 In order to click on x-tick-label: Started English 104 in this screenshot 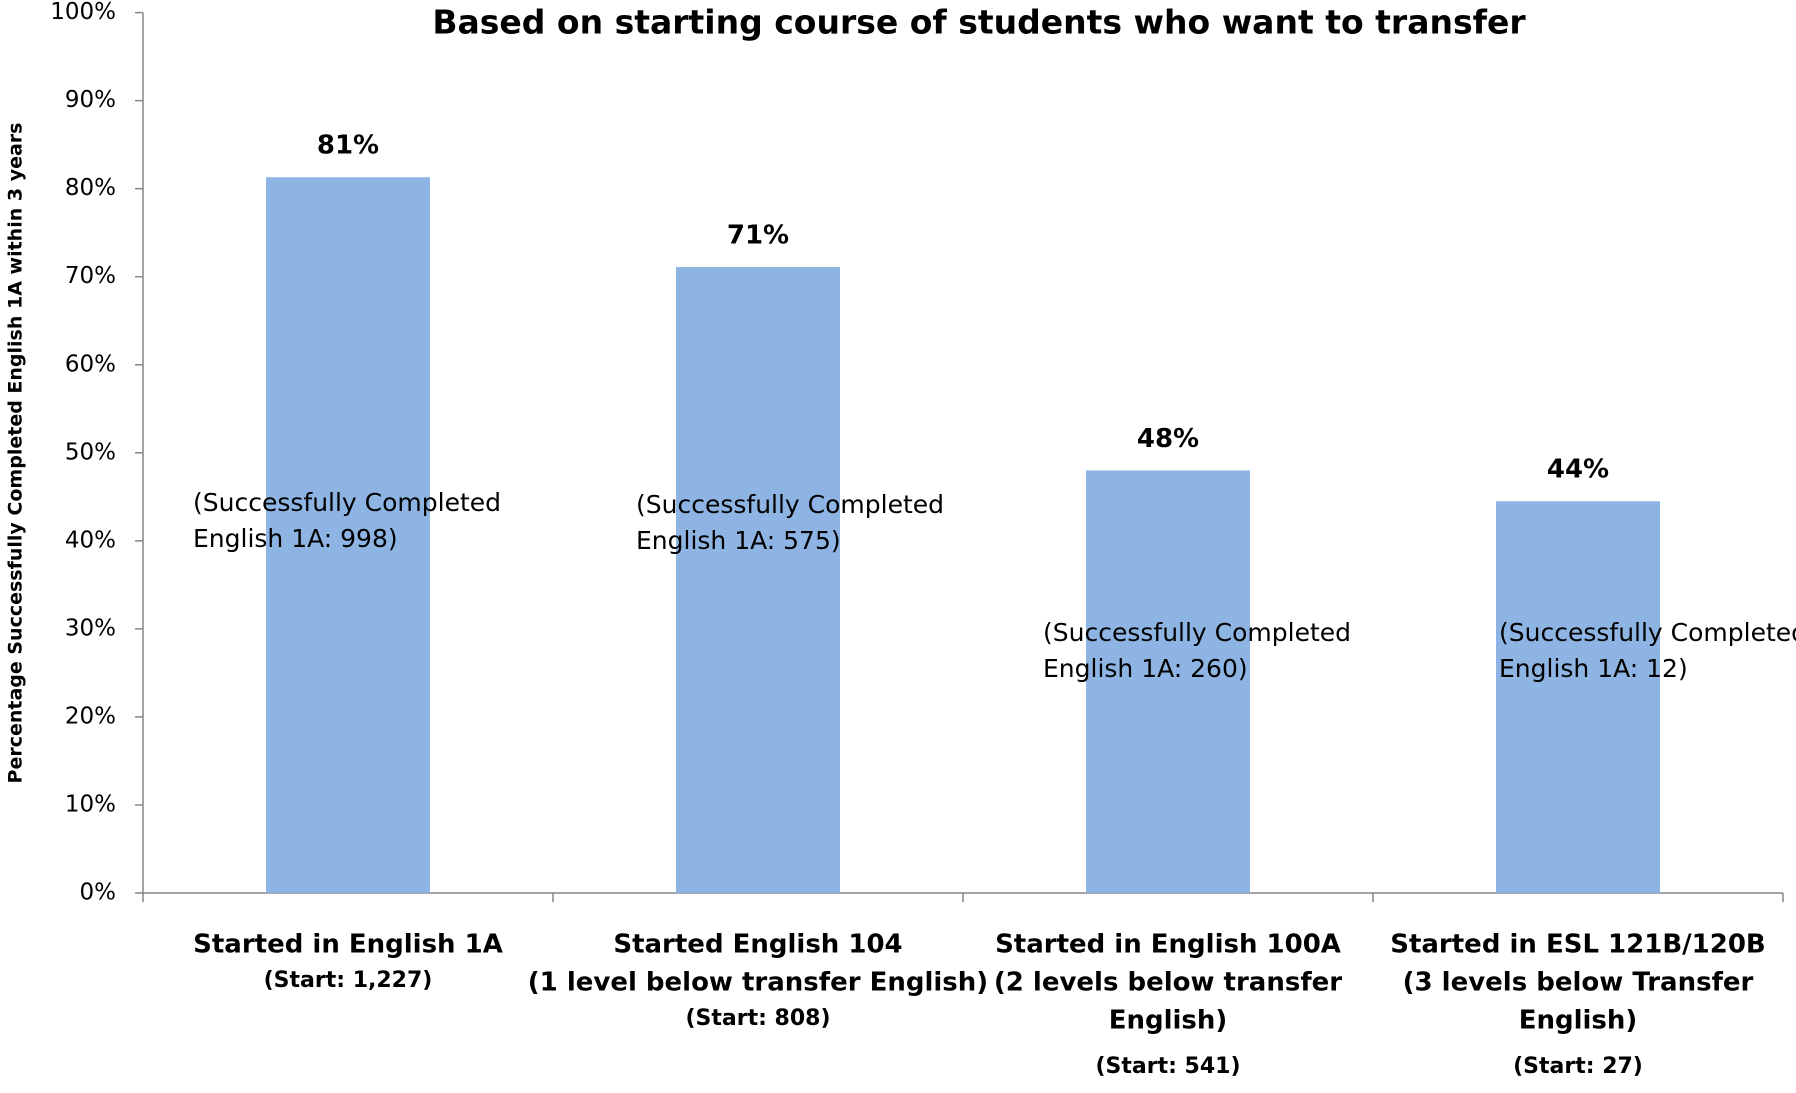, I will do `click(757, 945)`.